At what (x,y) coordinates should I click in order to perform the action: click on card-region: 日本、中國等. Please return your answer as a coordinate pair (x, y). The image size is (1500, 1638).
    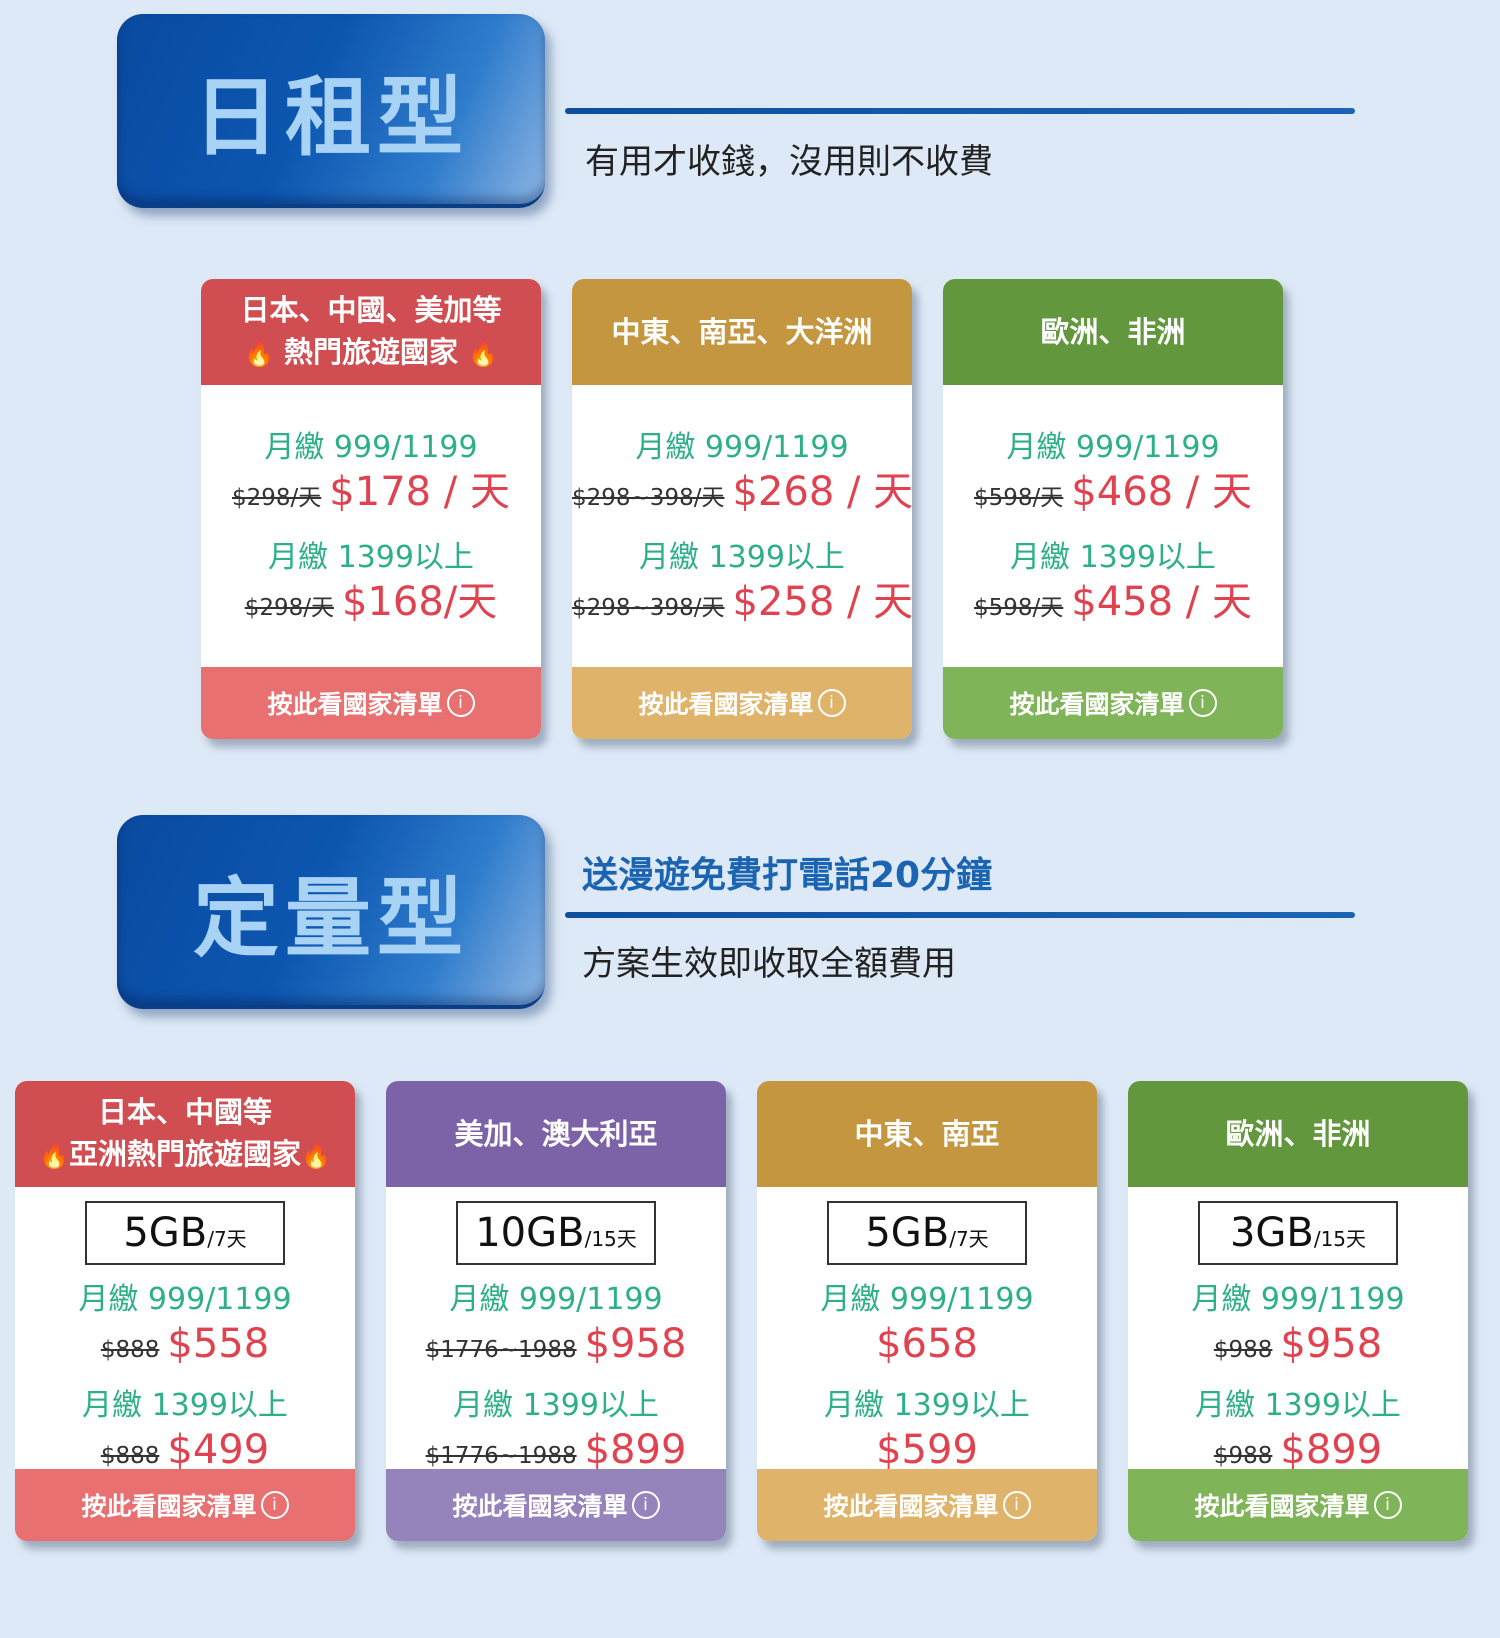
    Looking at the image, I should click on (184, 1112).